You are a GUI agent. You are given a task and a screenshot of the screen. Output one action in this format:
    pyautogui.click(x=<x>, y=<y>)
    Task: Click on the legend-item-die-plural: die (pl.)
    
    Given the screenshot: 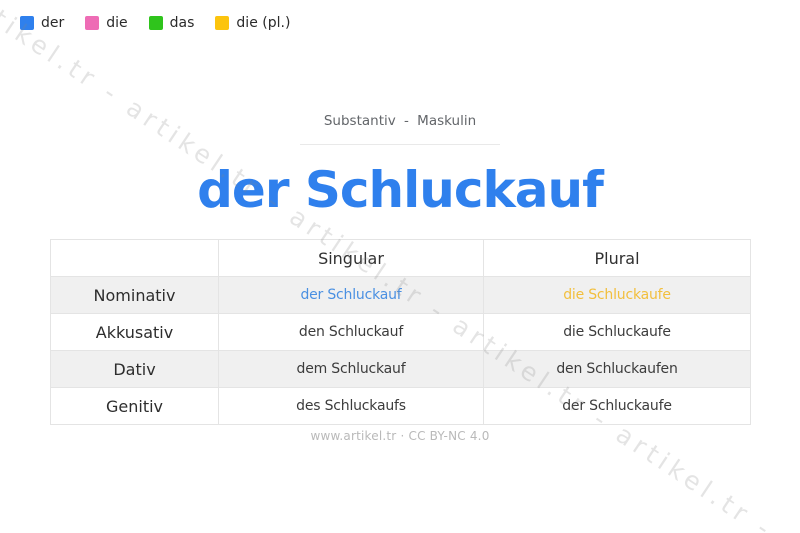 What is the action you would take?
    pyautogui.click(x=252, y=23)
    